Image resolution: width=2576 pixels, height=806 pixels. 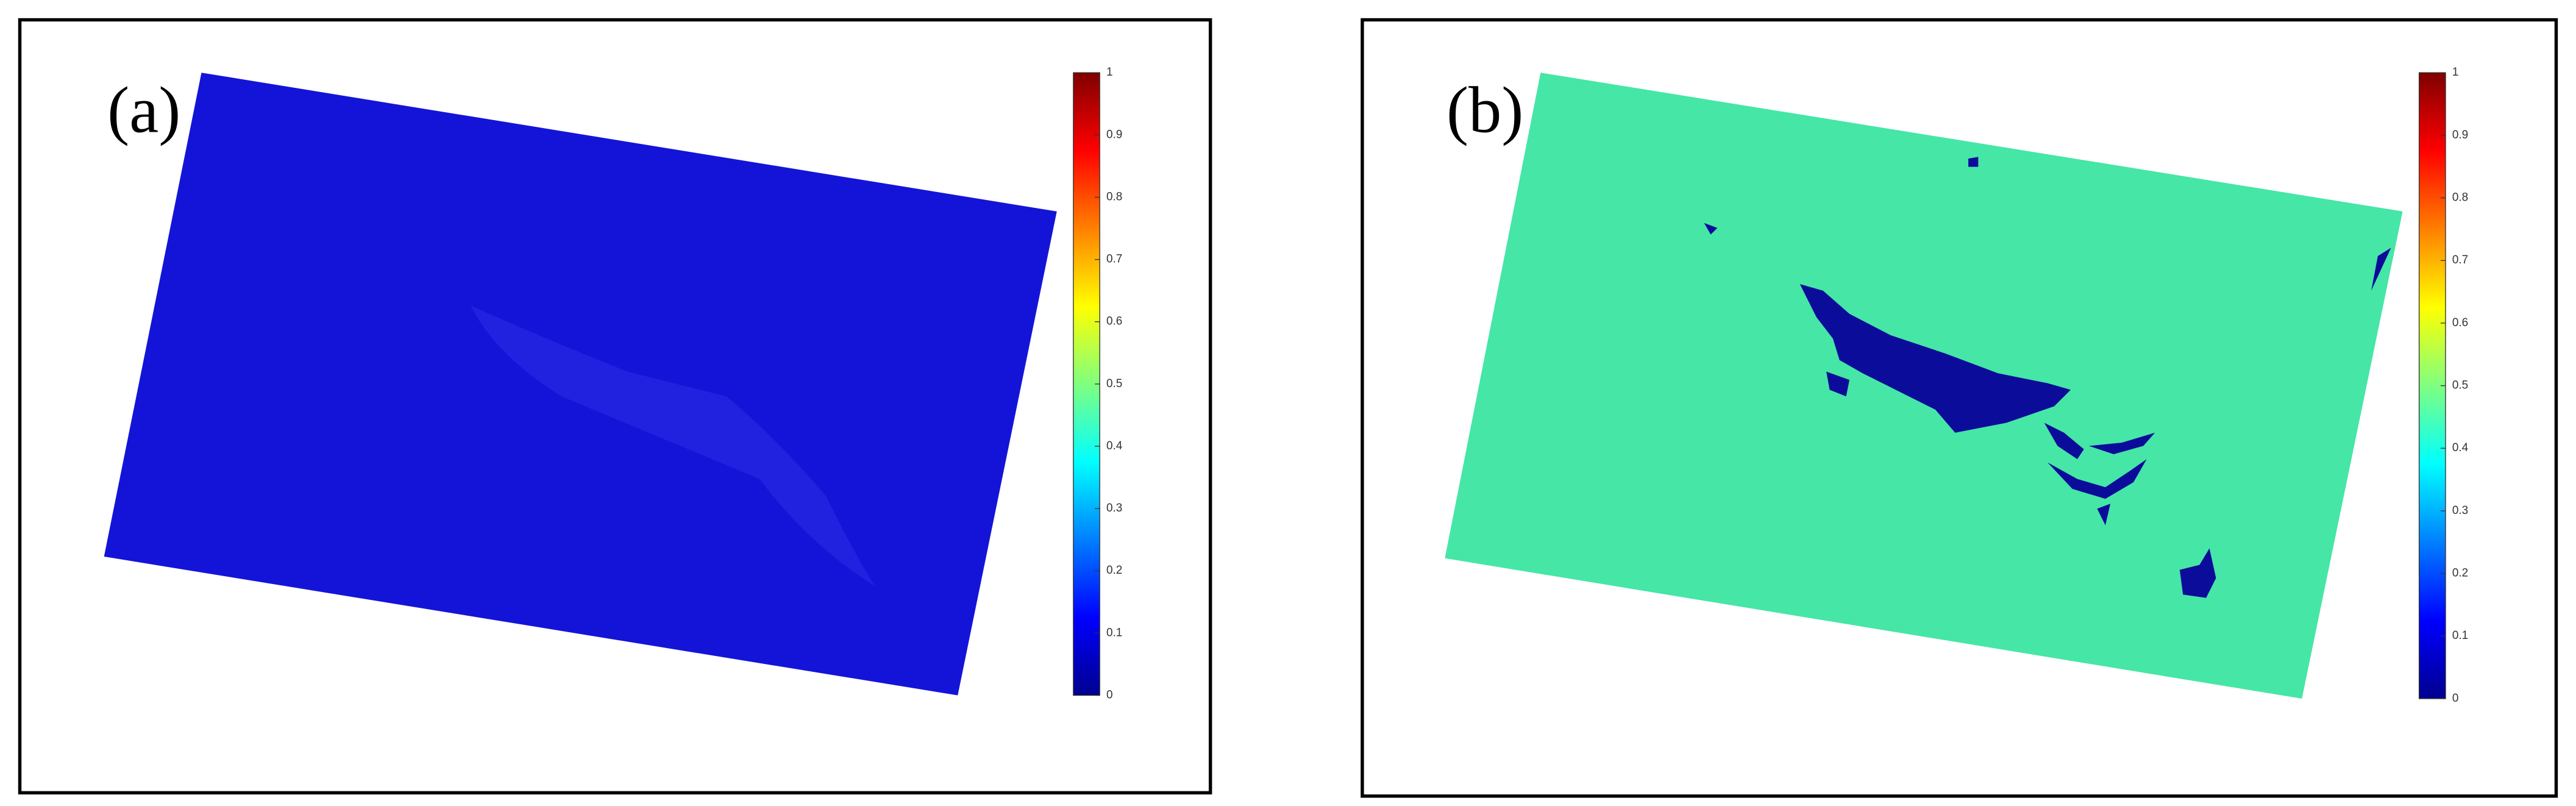 What do you see at coordinates (143, 110) in the screenshot?
I see `panel-label: (a)` at bounding box center [143, 110].